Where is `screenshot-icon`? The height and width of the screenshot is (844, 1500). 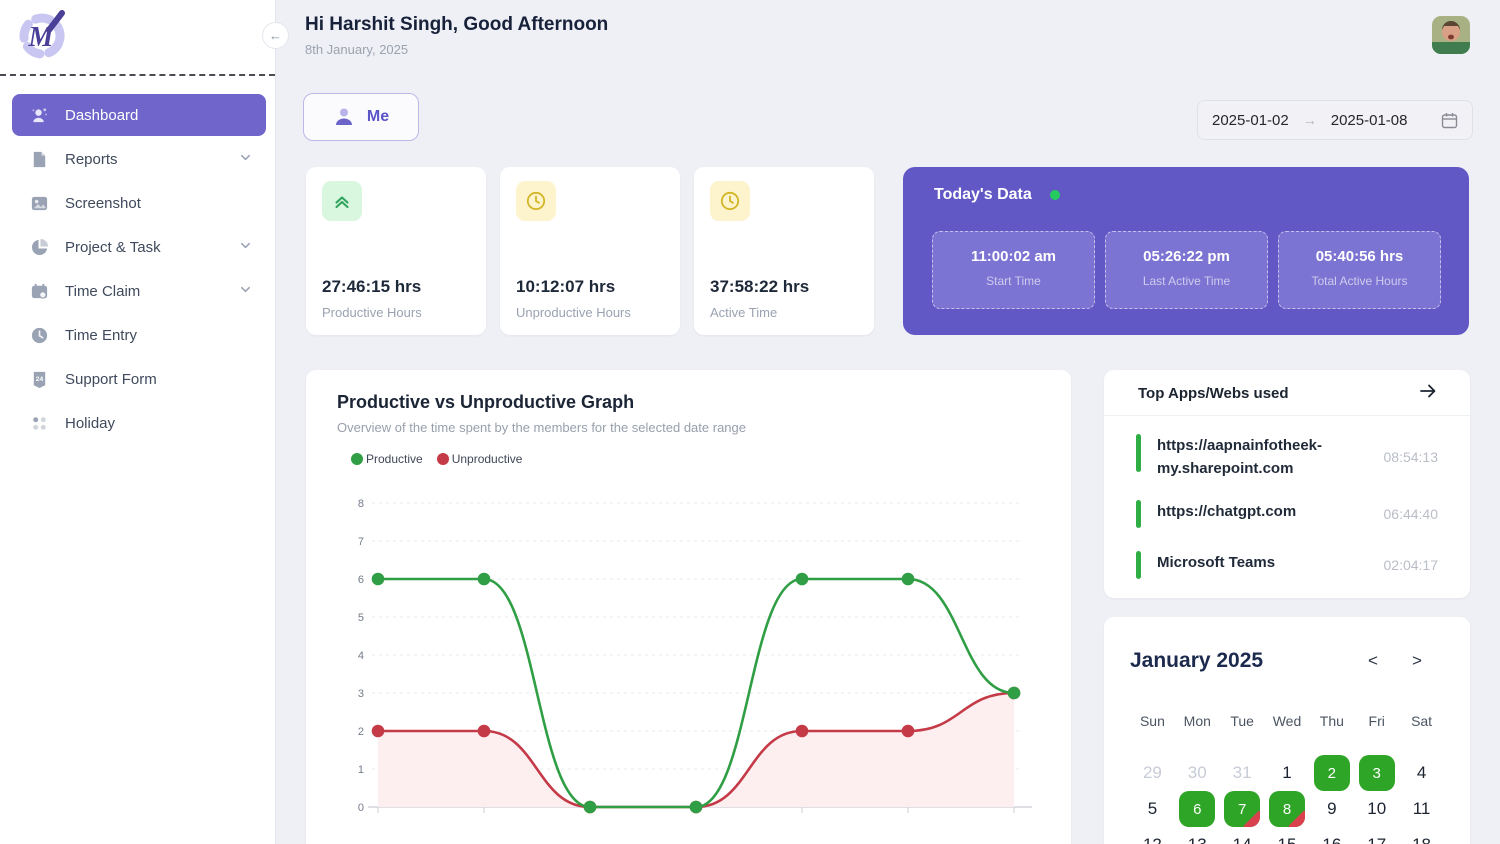 screenshot-icon is located at coordinates (39, 203).